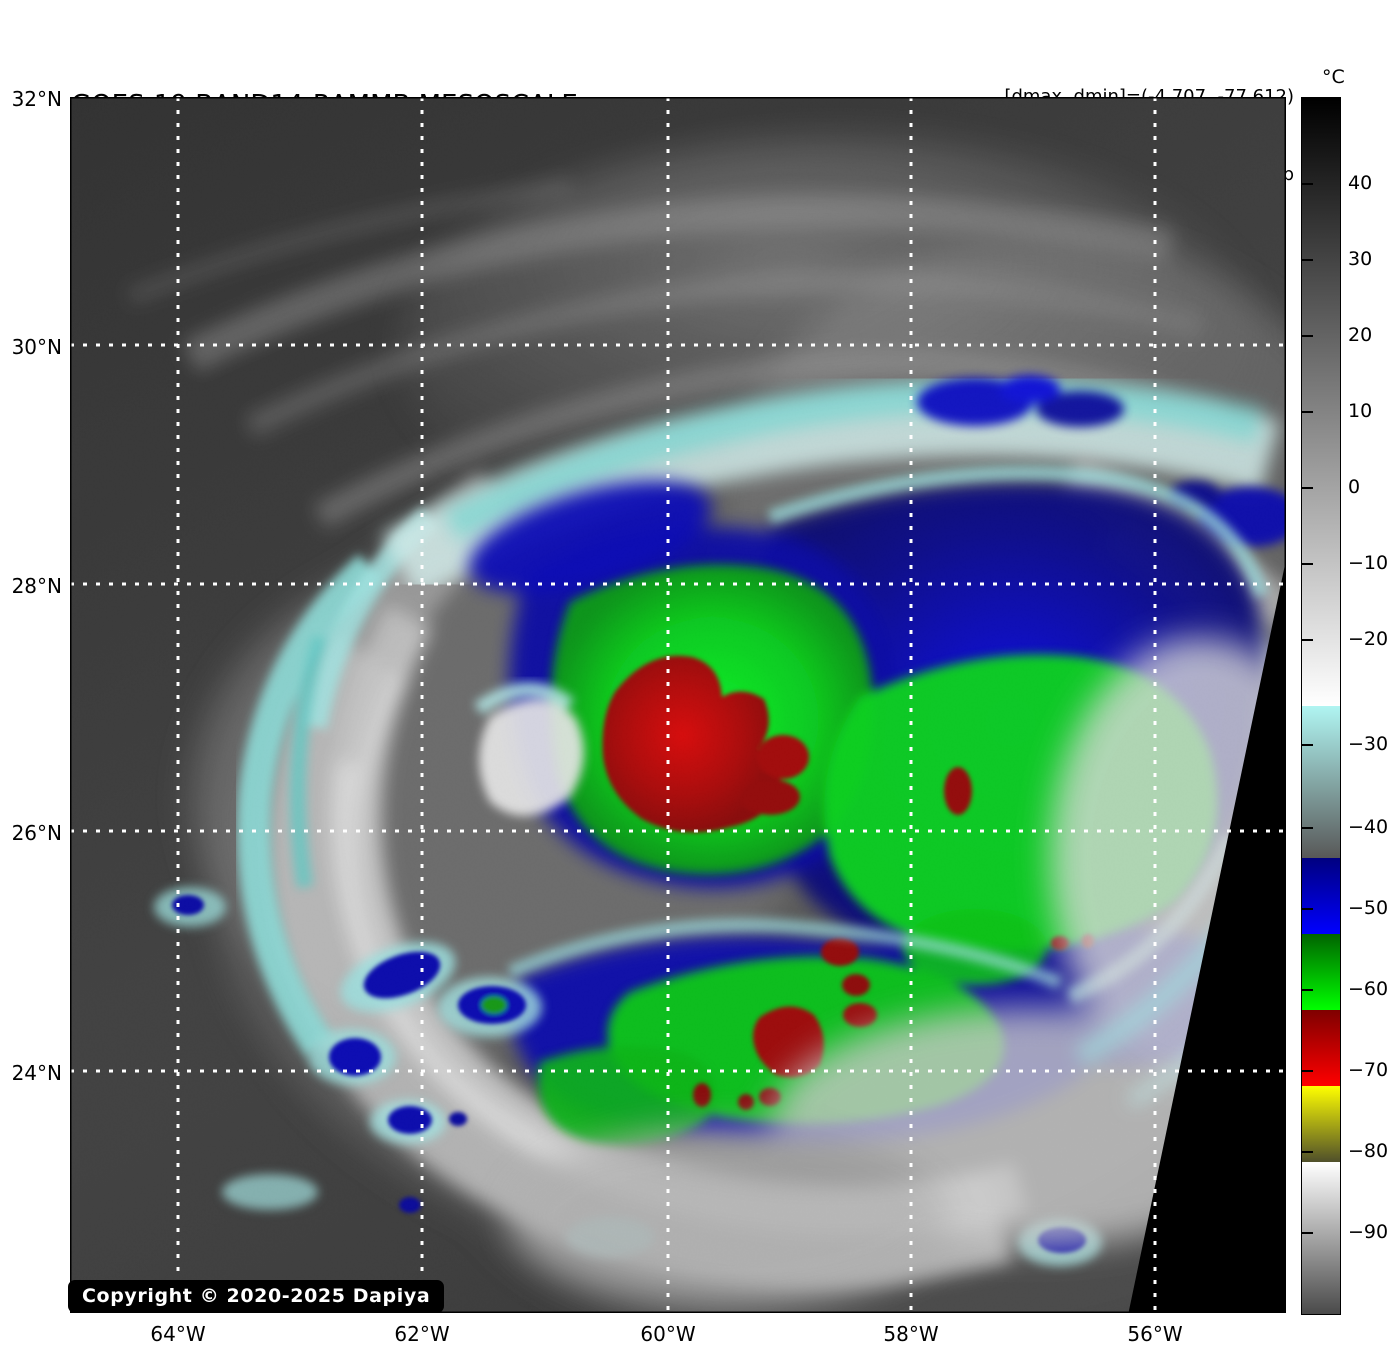 This screenshot has width=1390, height=1363. I want to click on sector-edge-line, so click(1207, 939).